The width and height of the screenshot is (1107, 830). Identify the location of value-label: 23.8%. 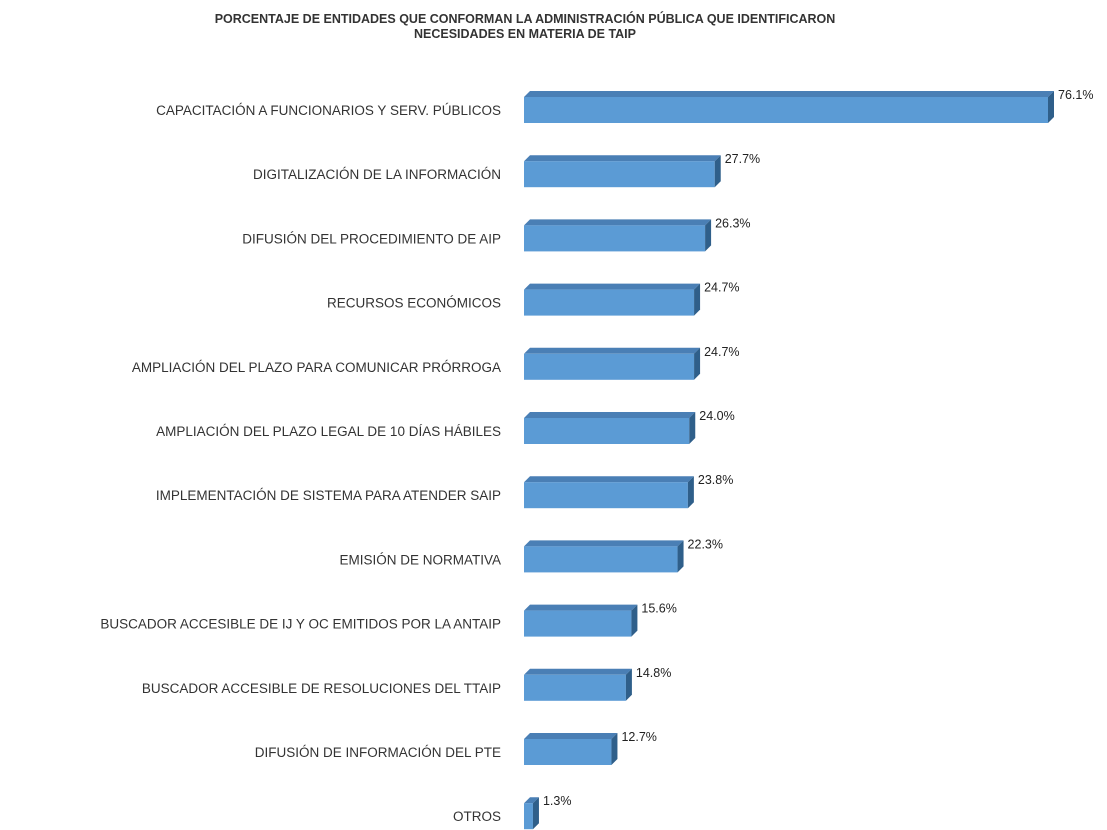
(715, 480).